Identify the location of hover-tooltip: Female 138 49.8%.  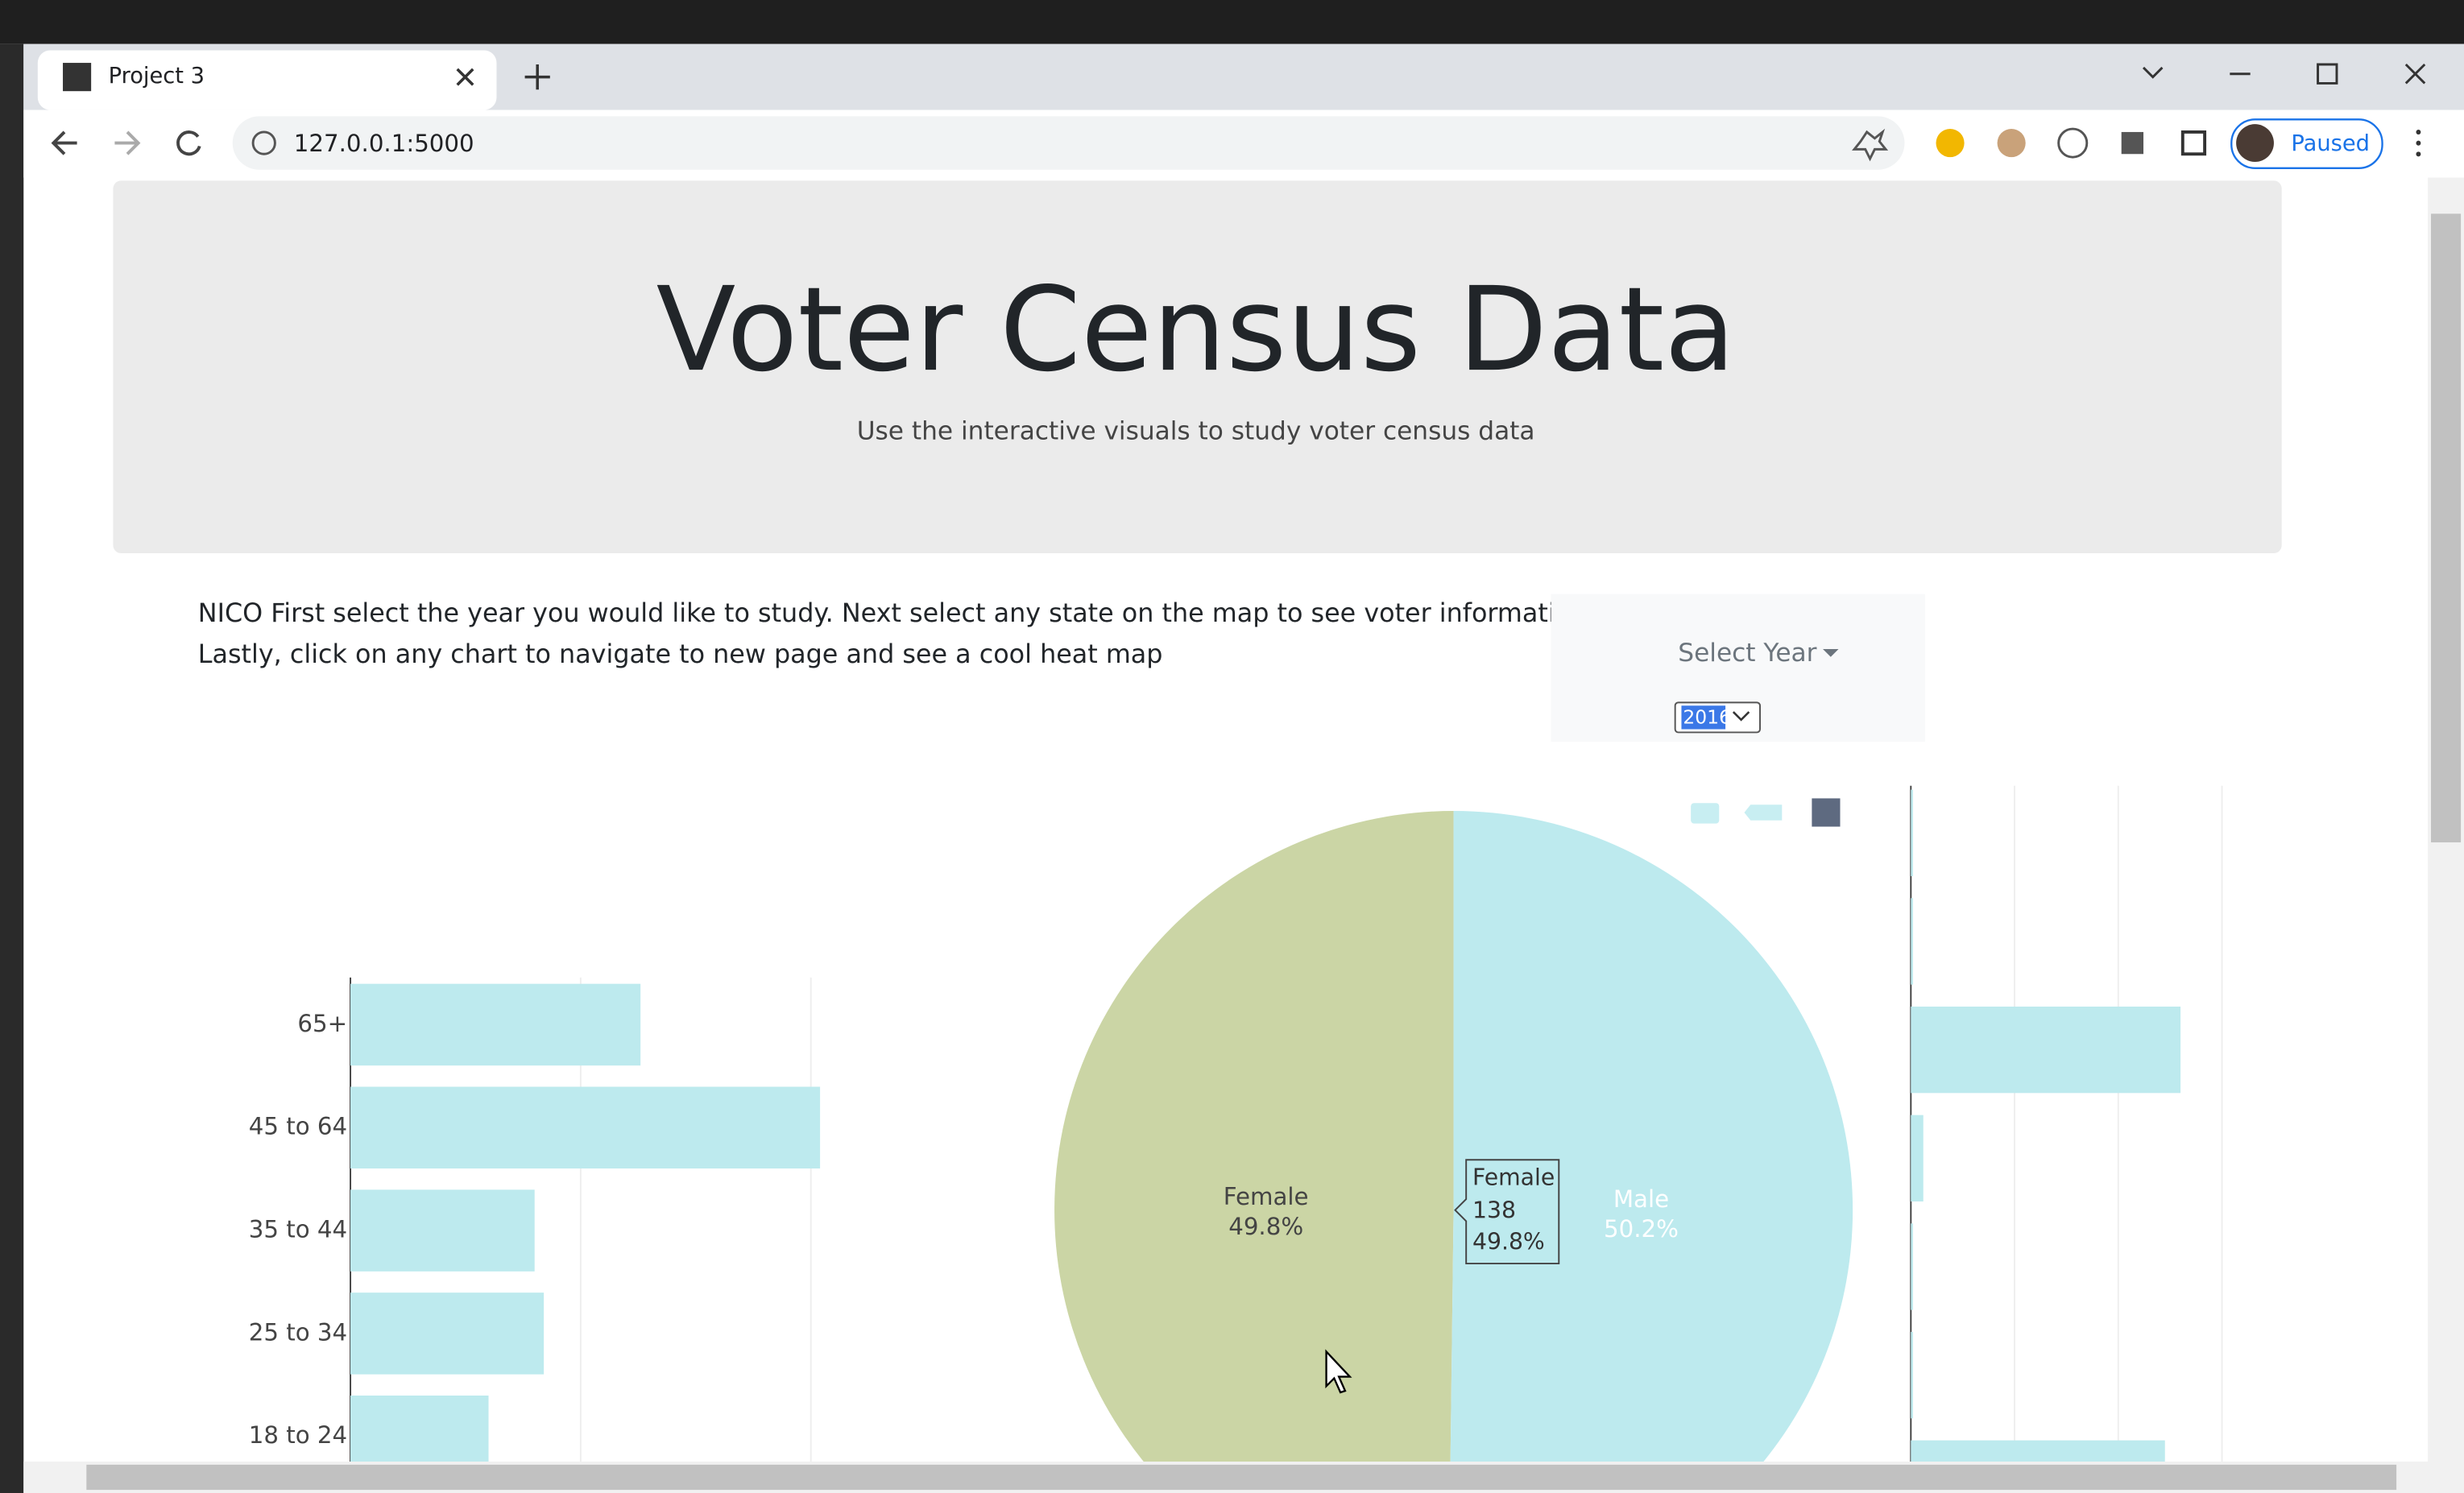
(1507, 1212).